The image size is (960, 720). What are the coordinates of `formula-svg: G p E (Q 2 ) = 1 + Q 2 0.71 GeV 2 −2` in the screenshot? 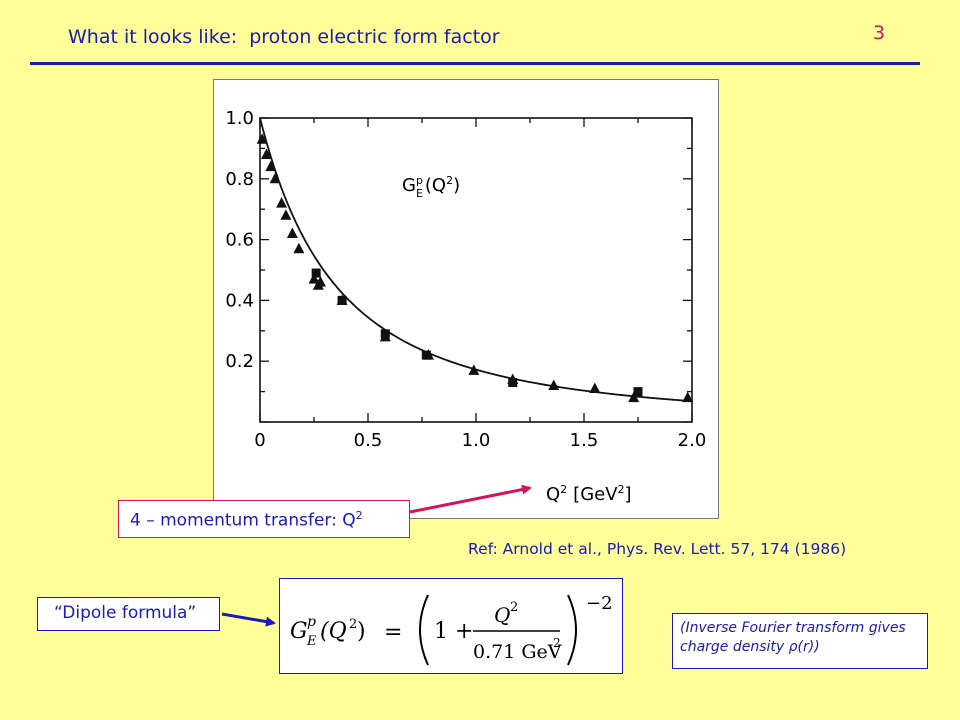 It's located at (451, 629).